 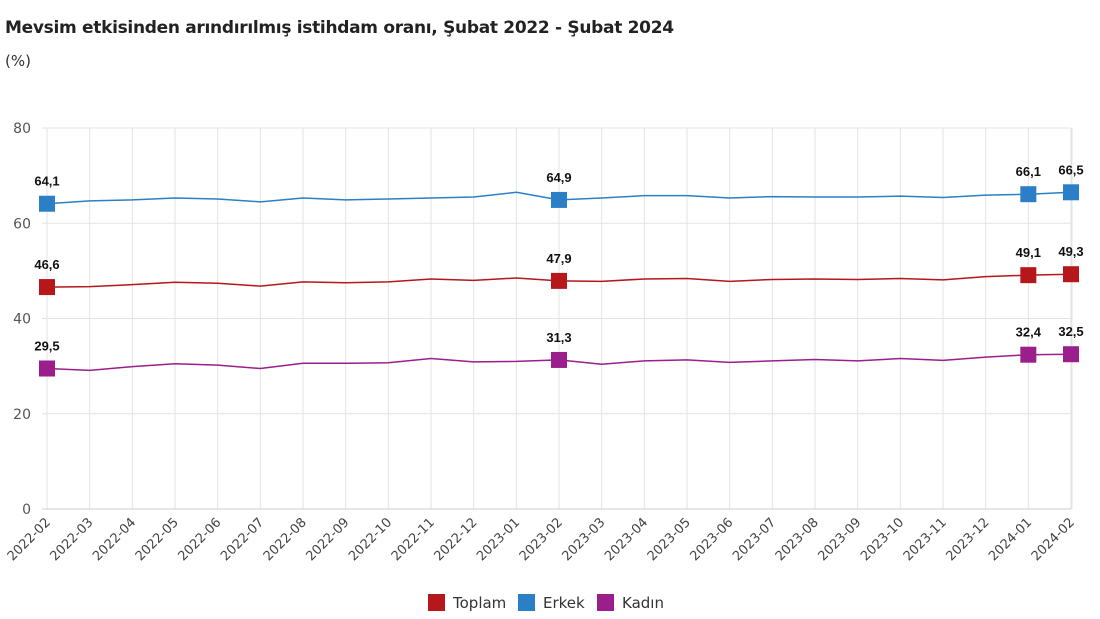 I want to click on x-tick-label: 2022-12, so click(x=455, y=539).